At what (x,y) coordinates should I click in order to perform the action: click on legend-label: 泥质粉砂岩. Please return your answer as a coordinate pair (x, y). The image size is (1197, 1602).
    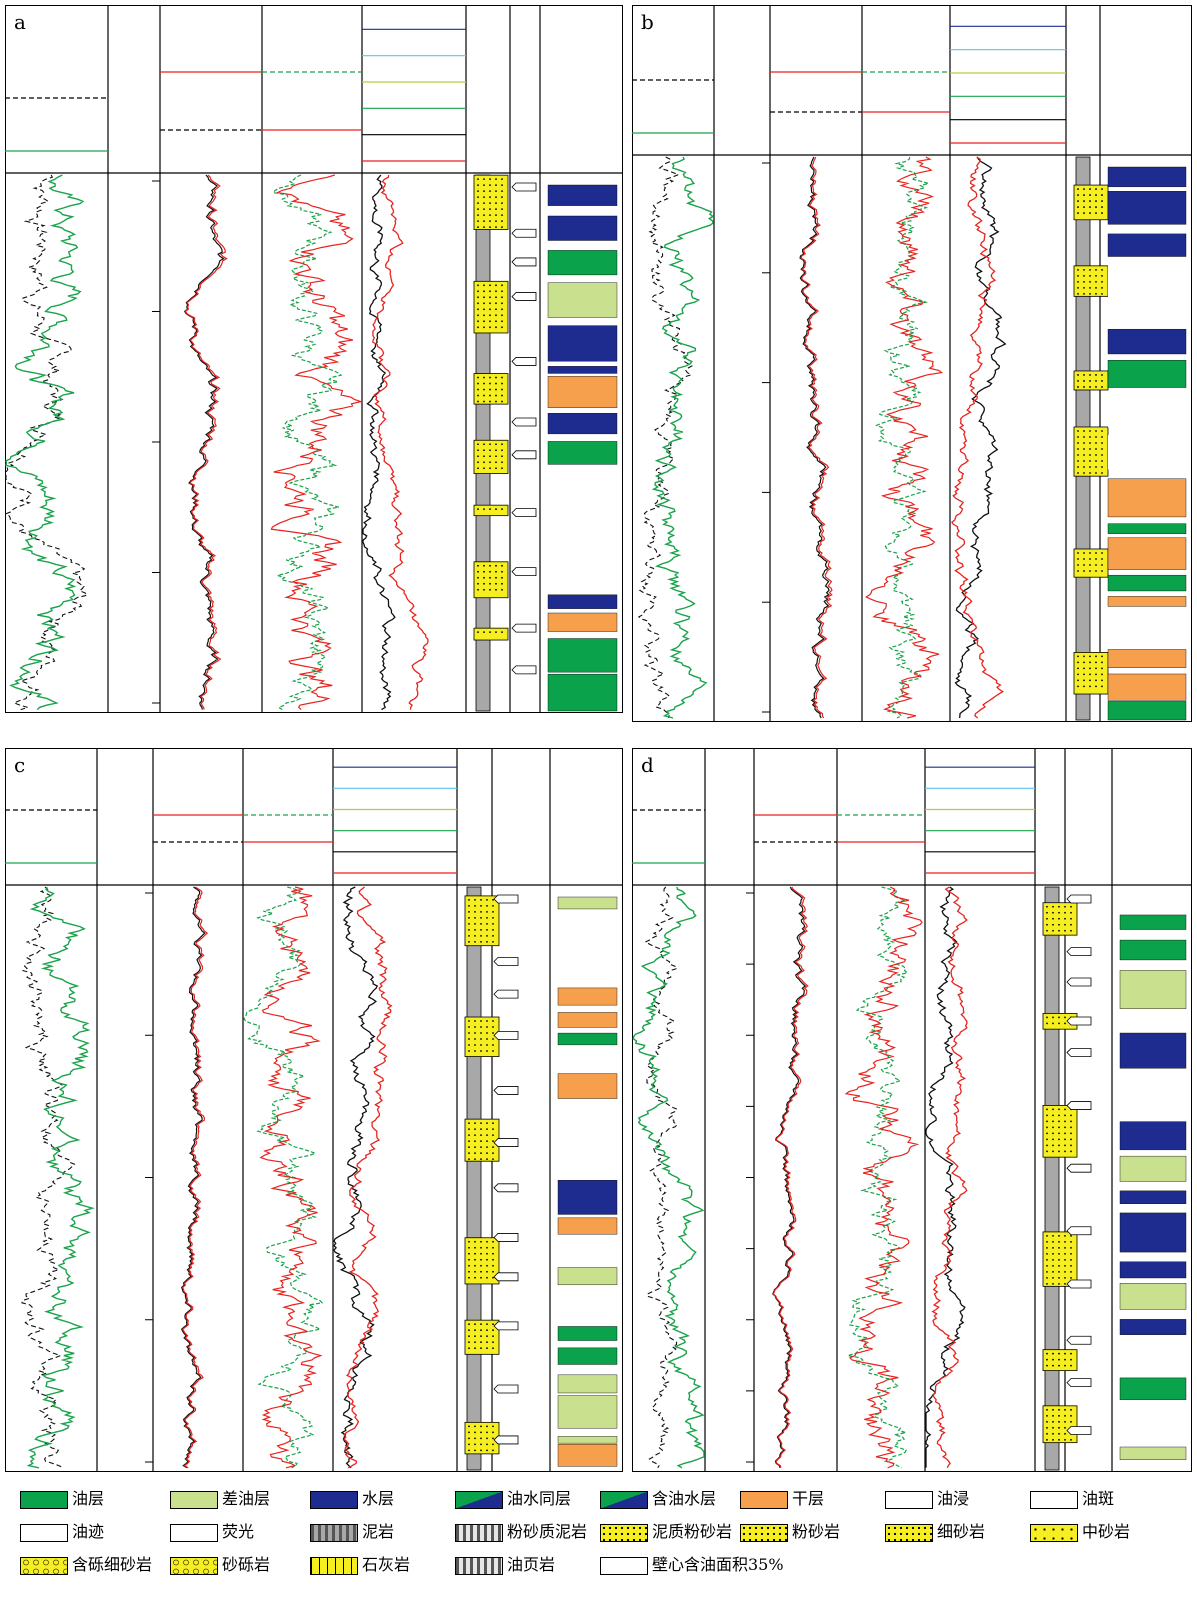
    Looking at the image, I should click on (692, 1531).